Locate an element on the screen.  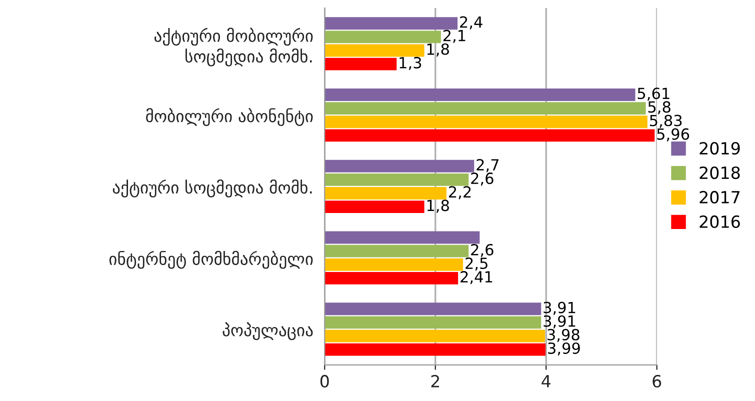
x-tick-label: 2 is located at coordinates (435, 381).